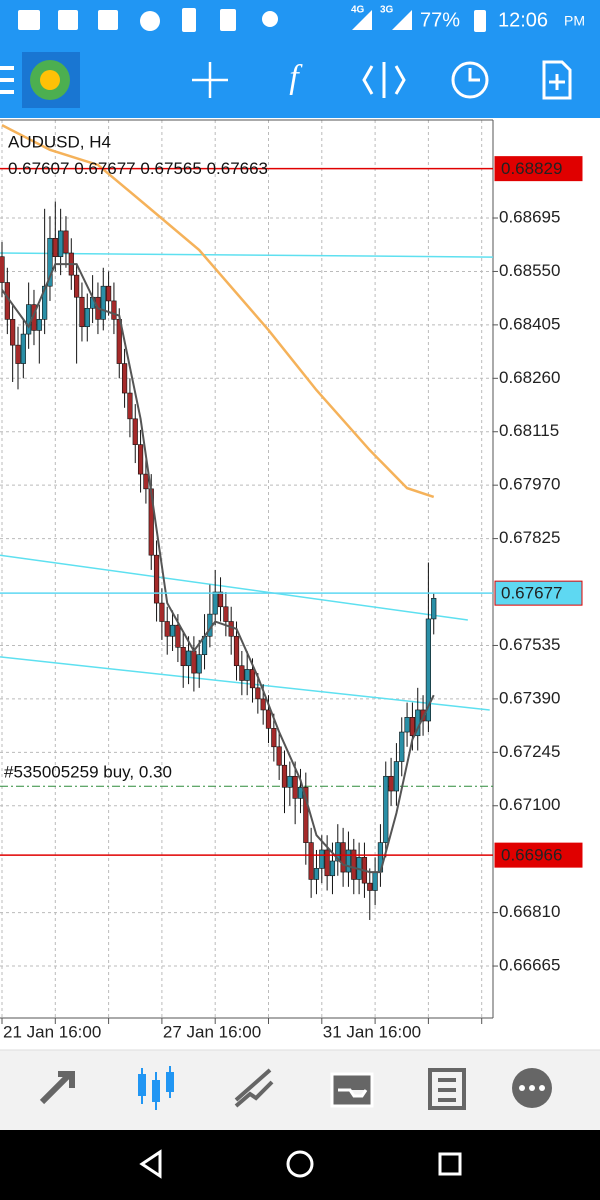  Describe the element at coordinates (529, 804) in the screenshot. I see `y-tick-label: 0.67100` at that location.